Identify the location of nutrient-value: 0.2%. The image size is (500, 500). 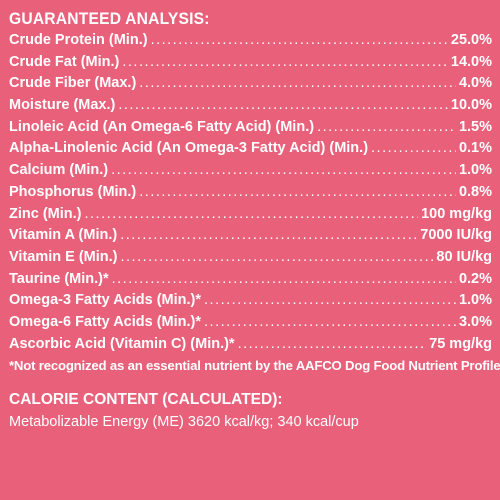
(475, 278).